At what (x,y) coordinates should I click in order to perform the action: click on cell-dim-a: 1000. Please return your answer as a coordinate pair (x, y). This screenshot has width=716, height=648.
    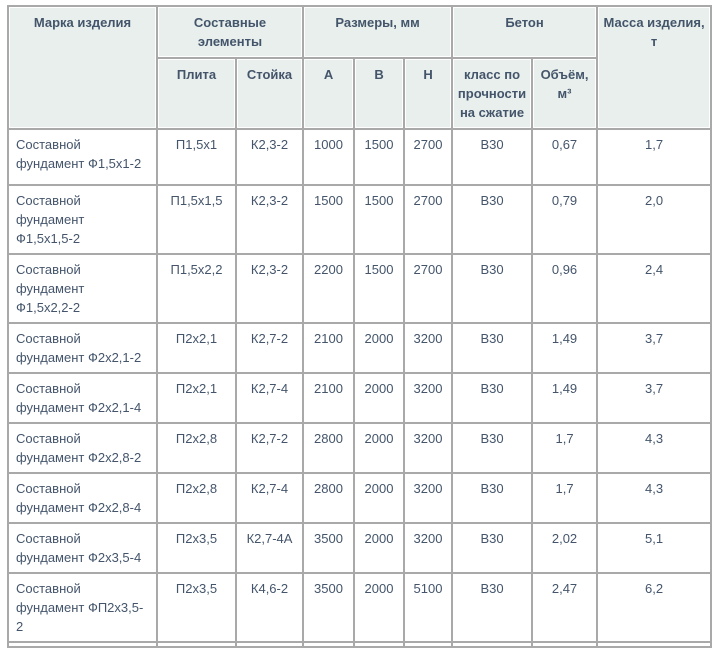
    Looking at the image, I should click on (329, 157).